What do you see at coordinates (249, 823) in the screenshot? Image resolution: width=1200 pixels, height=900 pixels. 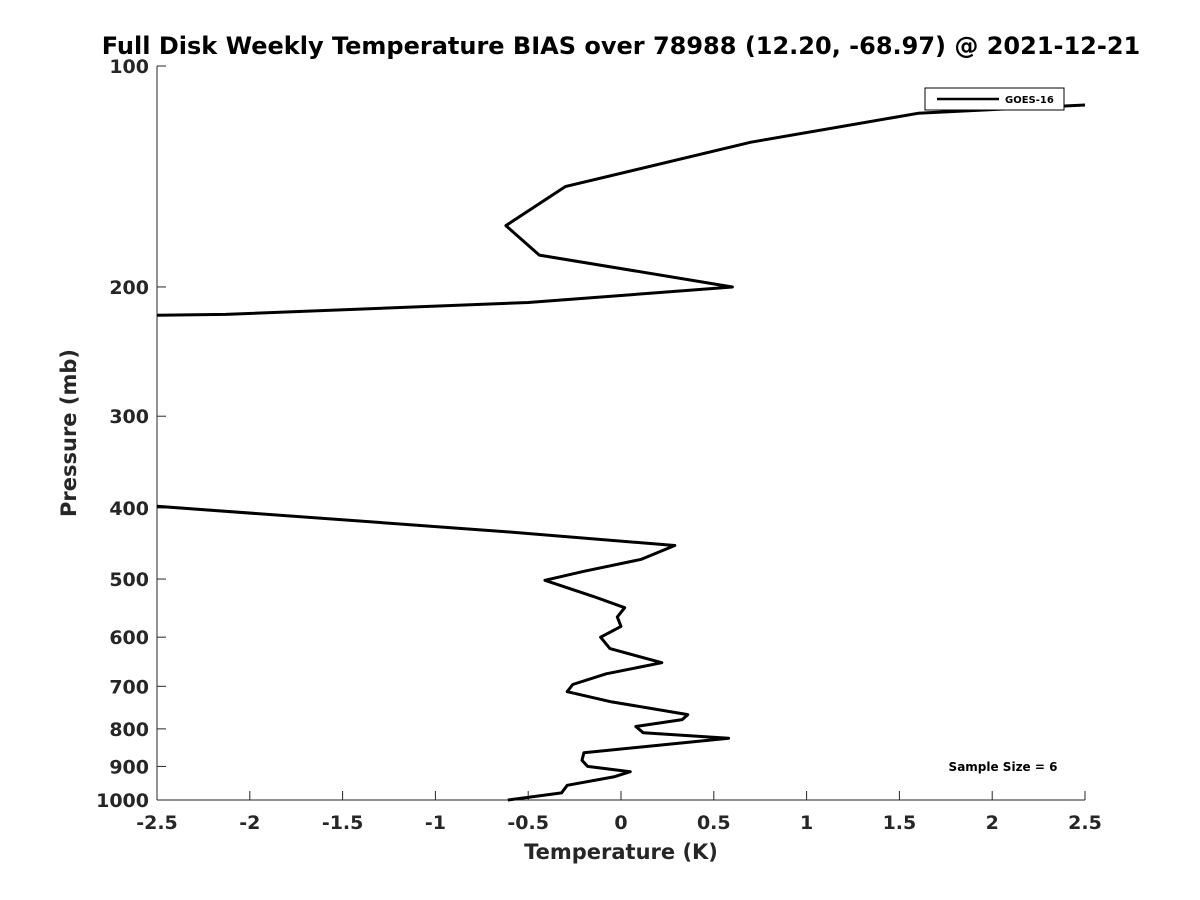 I see `x-tick-label: -2` at bounding box center [249, 823].